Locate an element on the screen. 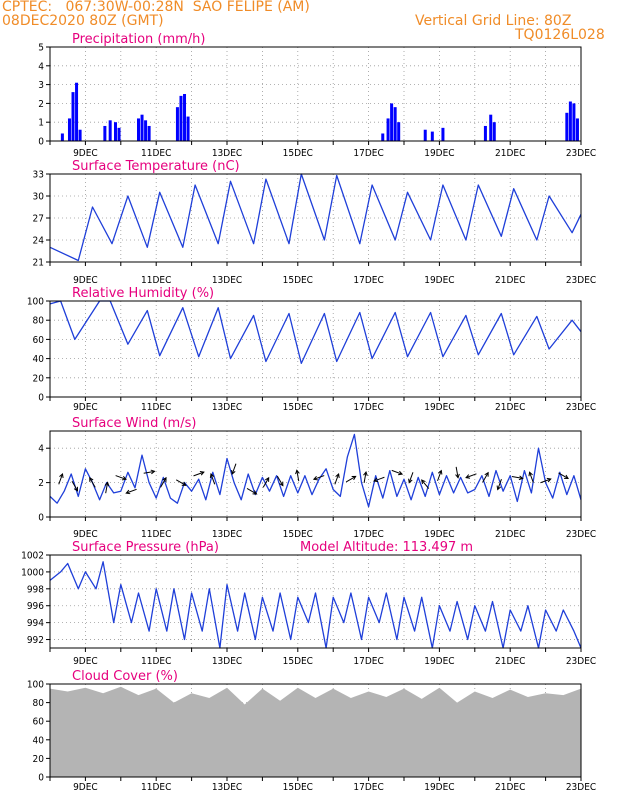 The height and width of the screenshot is (800, 618). y-tick-label: 20 is located at coordinates (39, 759).